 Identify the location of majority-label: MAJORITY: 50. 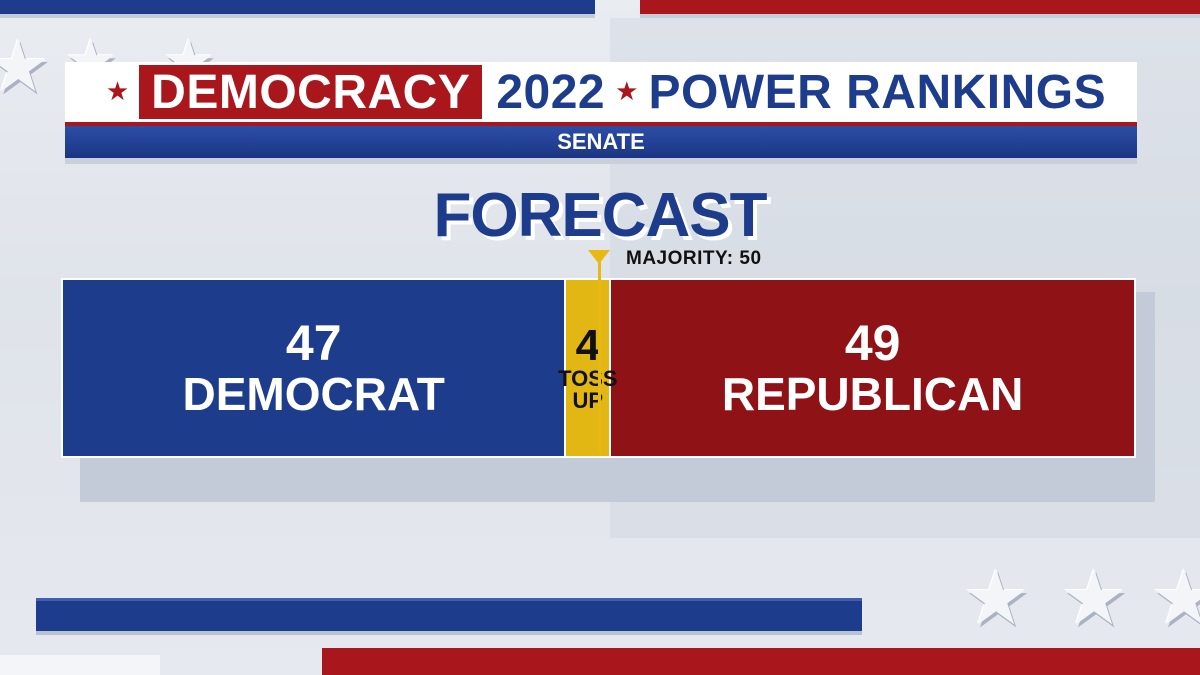
(694, 259).